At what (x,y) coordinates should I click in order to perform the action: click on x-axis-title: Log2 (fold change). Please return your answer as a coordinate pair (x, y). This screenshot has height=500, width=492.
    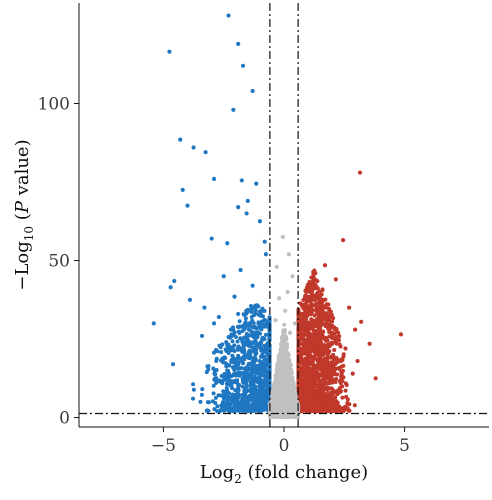
    Looking at the image, I should click on (284, 474).